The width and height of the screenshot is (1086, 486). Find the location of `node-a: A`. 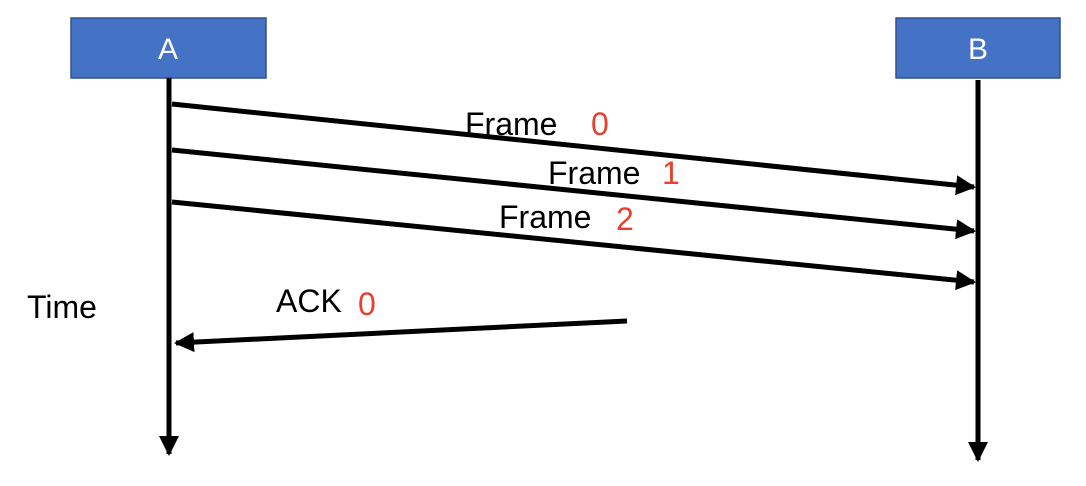

node-a: A is located at coordinates (168, 48).